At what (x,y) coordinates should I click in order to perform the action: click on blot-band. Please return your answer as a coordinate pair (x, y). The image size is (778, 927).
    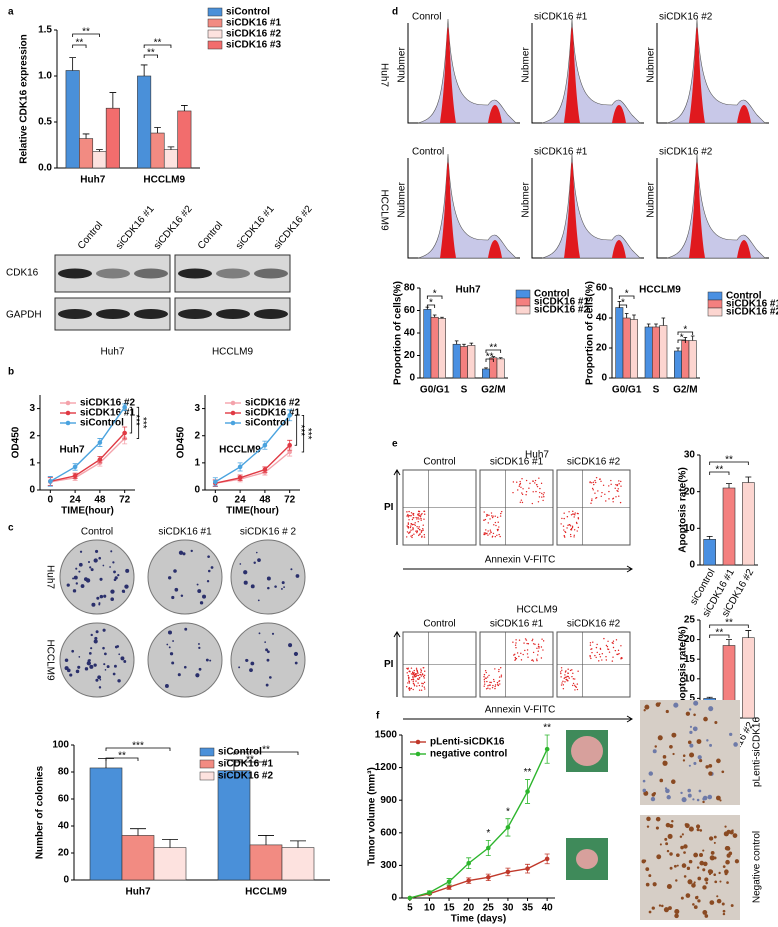
    Looking at the image, I should click on (271, 273).